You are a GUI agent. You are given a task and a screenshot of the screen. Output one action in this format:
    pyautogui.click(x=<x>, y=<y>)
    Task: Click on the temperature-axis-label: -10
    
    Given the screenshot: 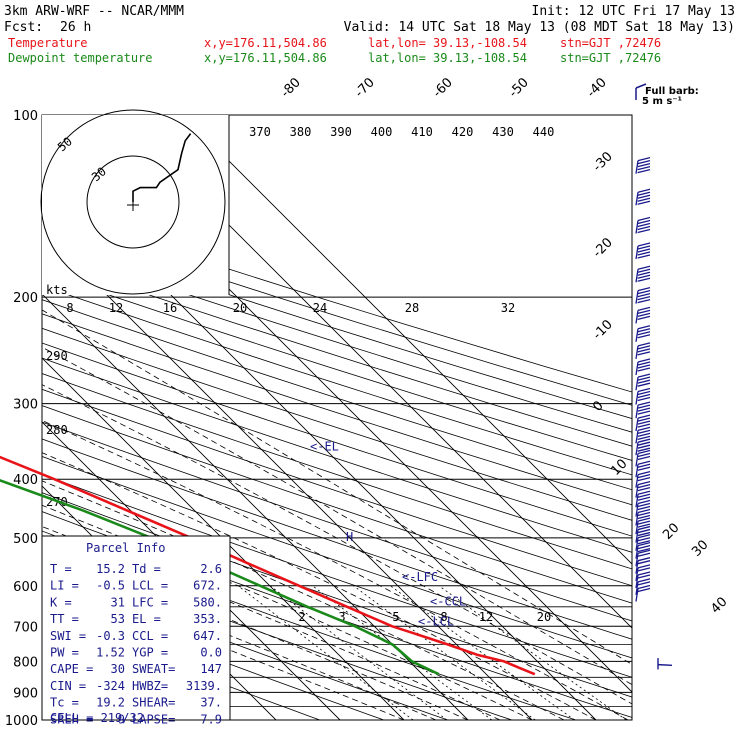 What is the action you would take?
    pyautogui.click(x=603, y=330)
    